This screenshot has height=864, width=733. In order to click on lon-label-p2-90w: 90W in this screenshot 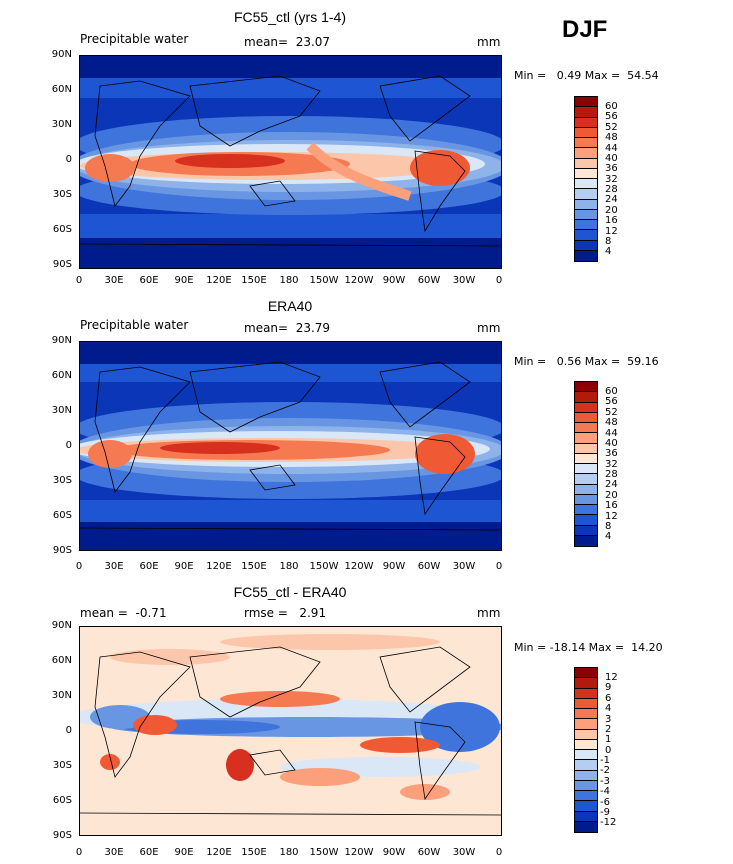, I will do `click(394, 566)`.